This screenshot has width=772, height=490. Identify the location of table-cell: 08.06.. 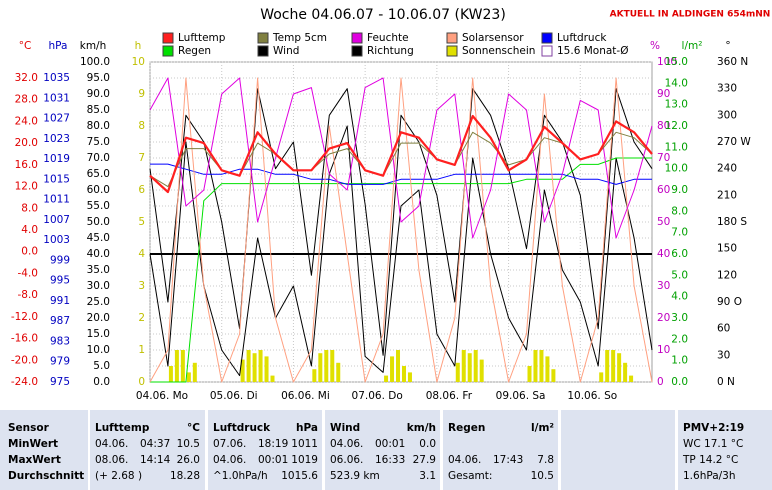
(111, 460).